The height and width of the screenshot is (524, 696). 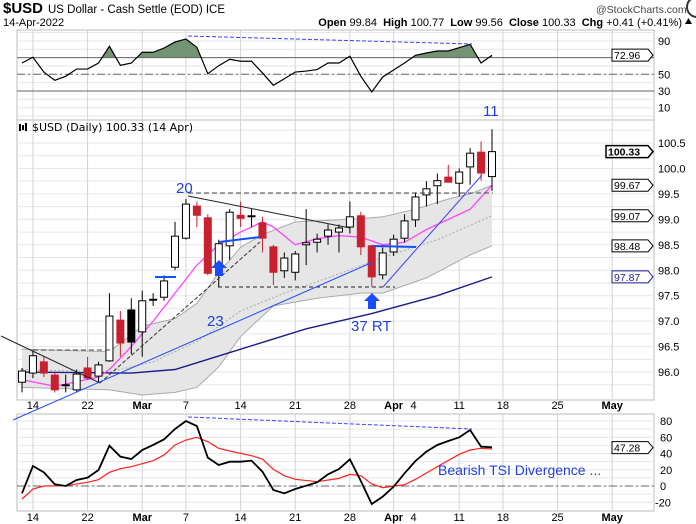 I want to click on bb-middle-tag-box, so click(x=632, y=216).